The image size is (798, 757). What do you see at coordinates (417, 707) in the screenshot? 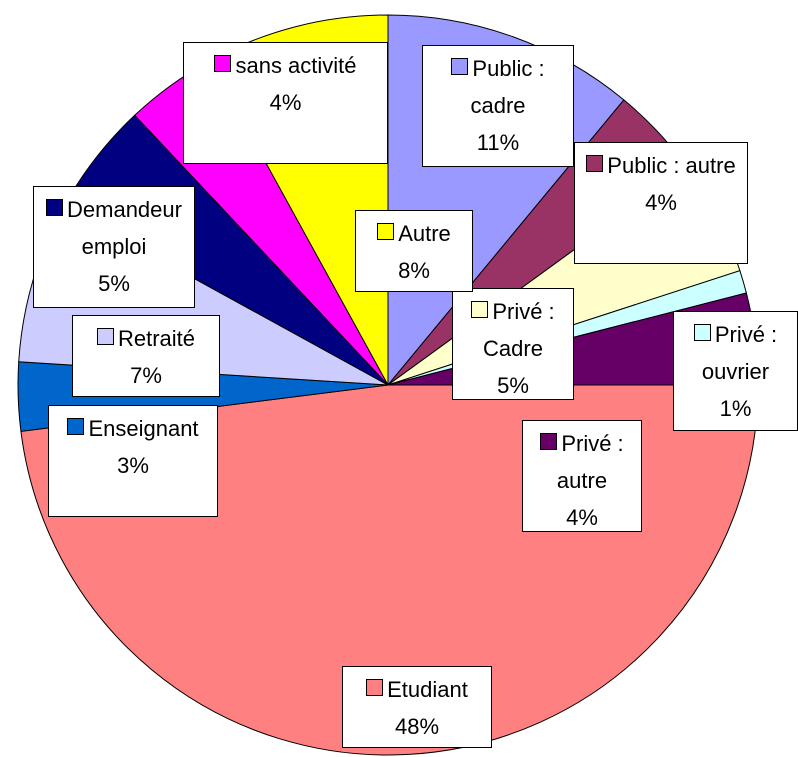
I see `data-label: Etudiant 48%` at bounding box center [417, 707].